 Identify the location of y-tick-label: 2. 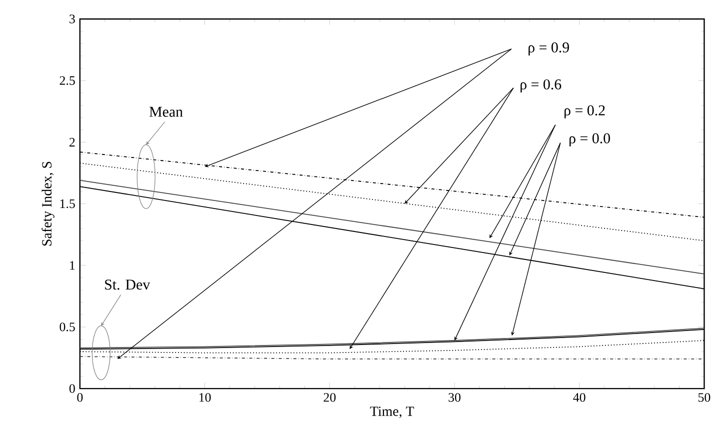
(72, 142).